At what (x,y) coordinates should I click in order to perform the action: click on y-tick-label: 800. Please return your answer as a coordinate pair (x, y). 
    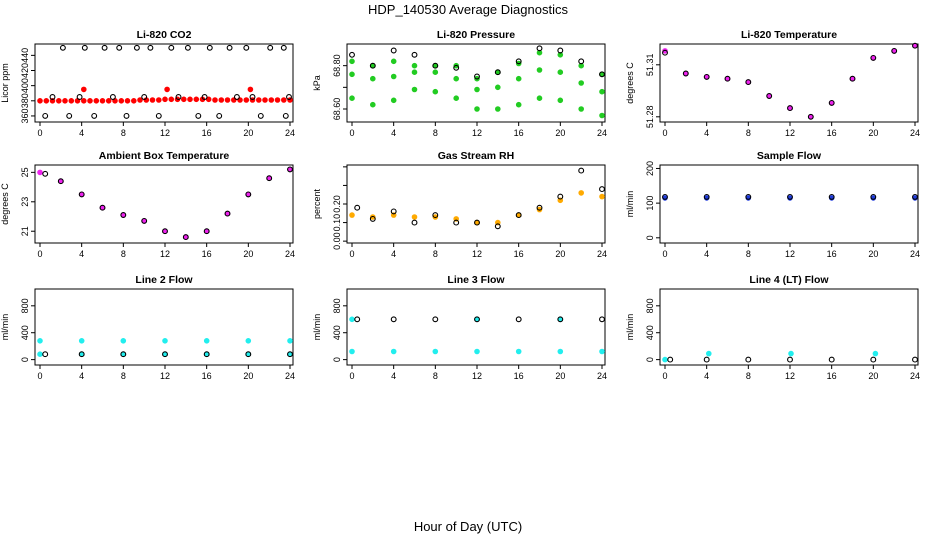
    Looking at the image, I should click on (25, 305).